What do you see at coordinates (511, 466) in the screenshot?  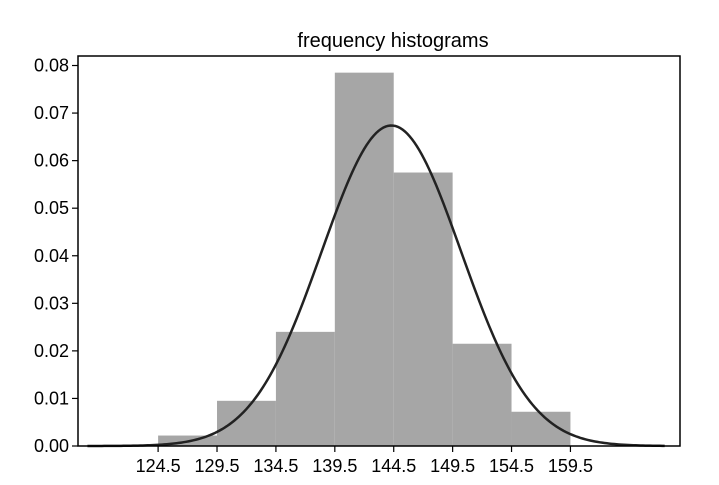 I see `x-tick-label: 154.5` at bounding box center [511, 466].